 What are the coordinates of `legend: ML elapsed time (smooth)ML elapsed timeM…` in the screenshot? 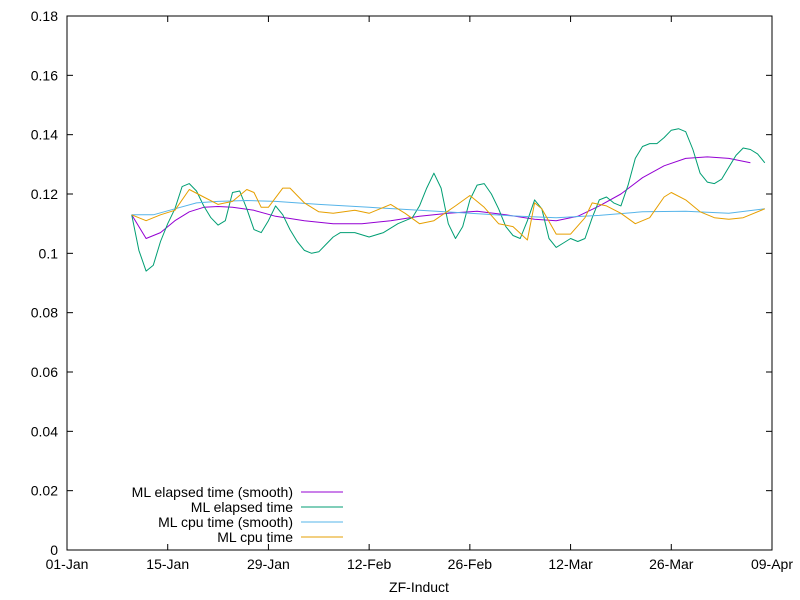 It's located at (237, 514).